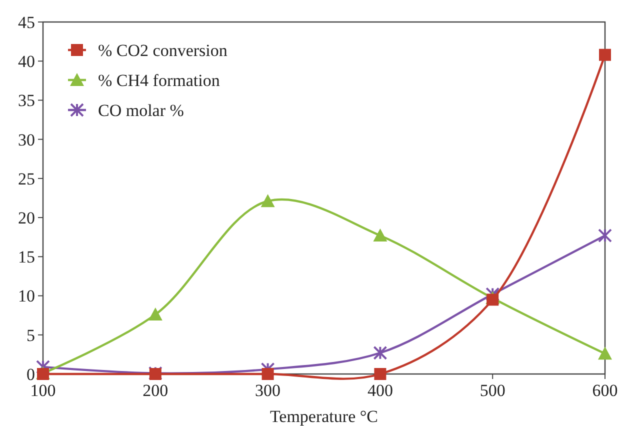  I want to click on y-tick-label: 0, so click(30, 374).